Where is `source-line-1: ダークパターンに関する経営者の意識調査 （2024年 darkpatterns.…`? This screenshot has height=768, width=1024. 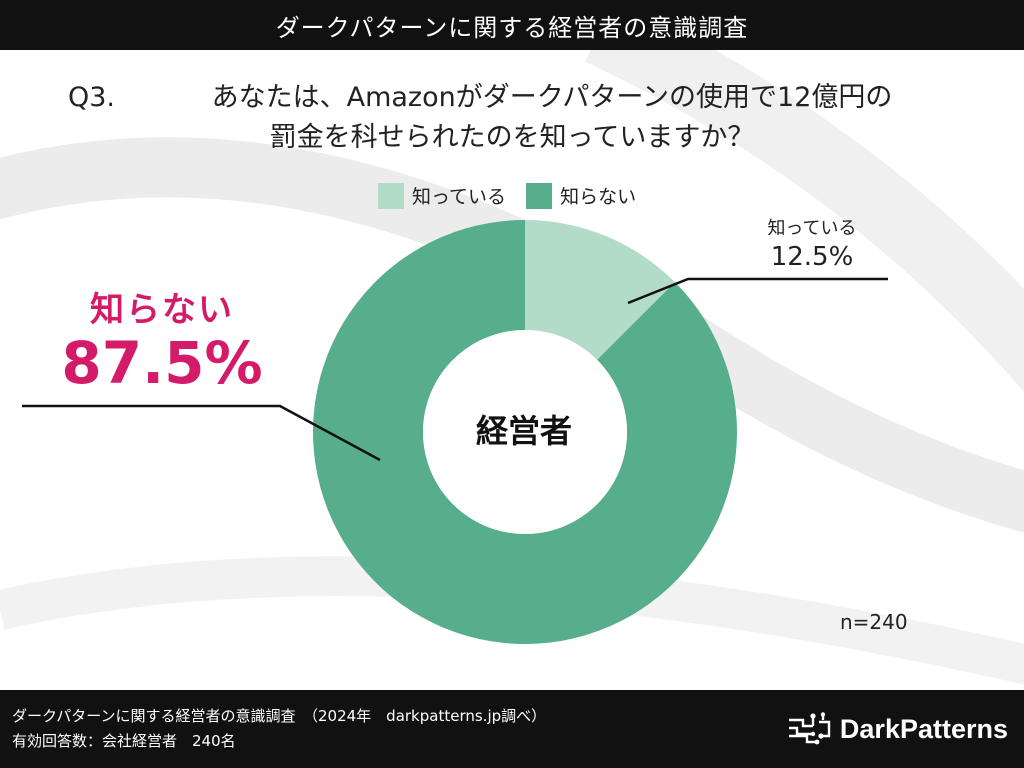
source-line-1: ダークパターンに関する経営者の意識調査 （2024年 darkpatterns.… is located at coordinates (279, 716).